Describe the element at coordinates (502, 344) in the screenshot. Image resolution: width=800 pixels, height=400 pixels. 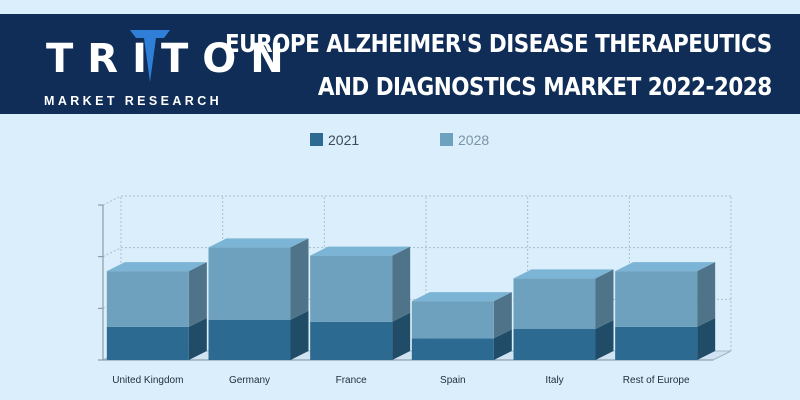
I see `bar-2021-3-side` at that location.